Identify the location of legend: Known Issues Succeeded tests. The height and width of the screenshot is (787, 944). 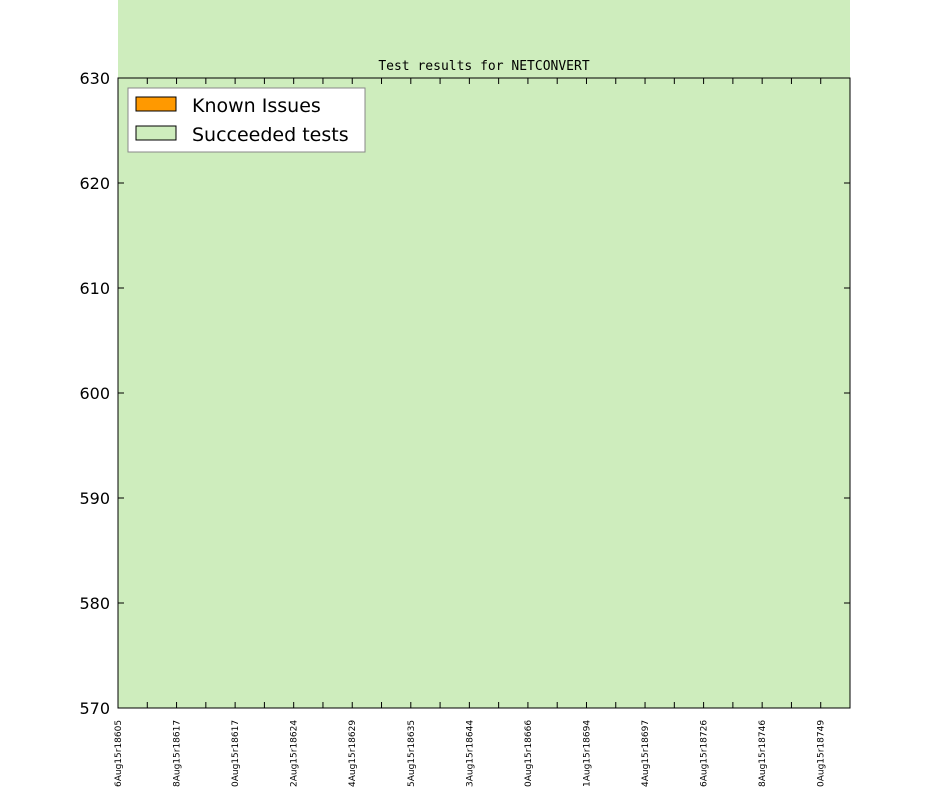
(246, 120).